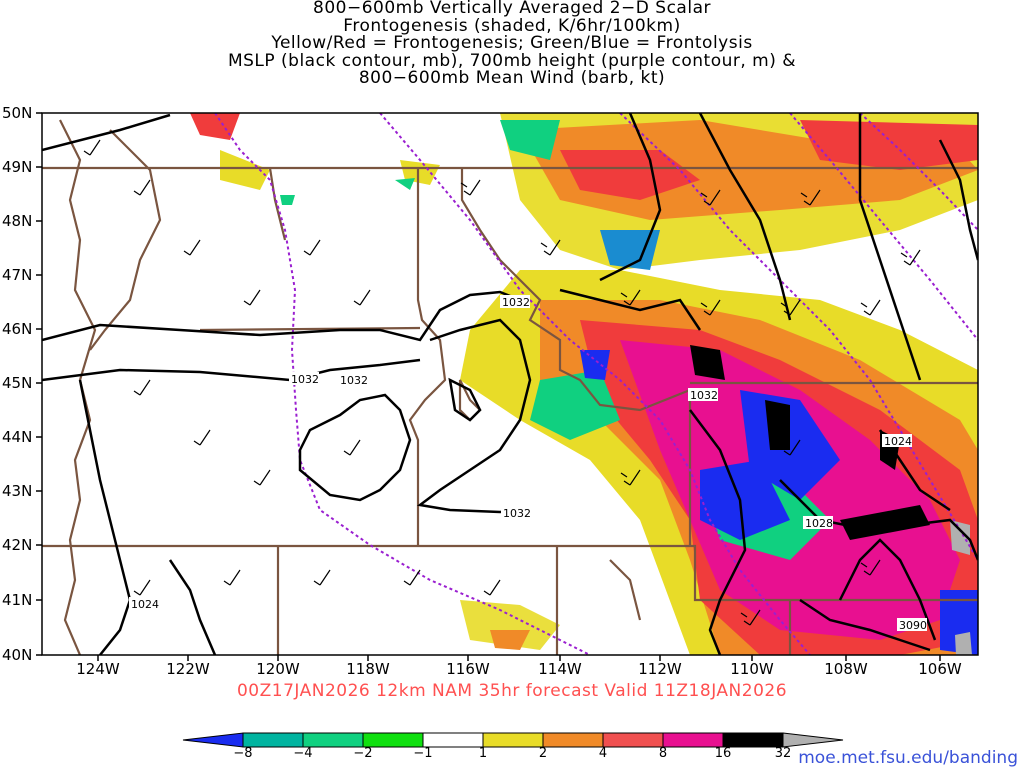 The height and width of the screenshot is (768, 1024). Describe the element at coordinates (17, 383) in the screenshot. I see `lat-label: 45N` at that location.